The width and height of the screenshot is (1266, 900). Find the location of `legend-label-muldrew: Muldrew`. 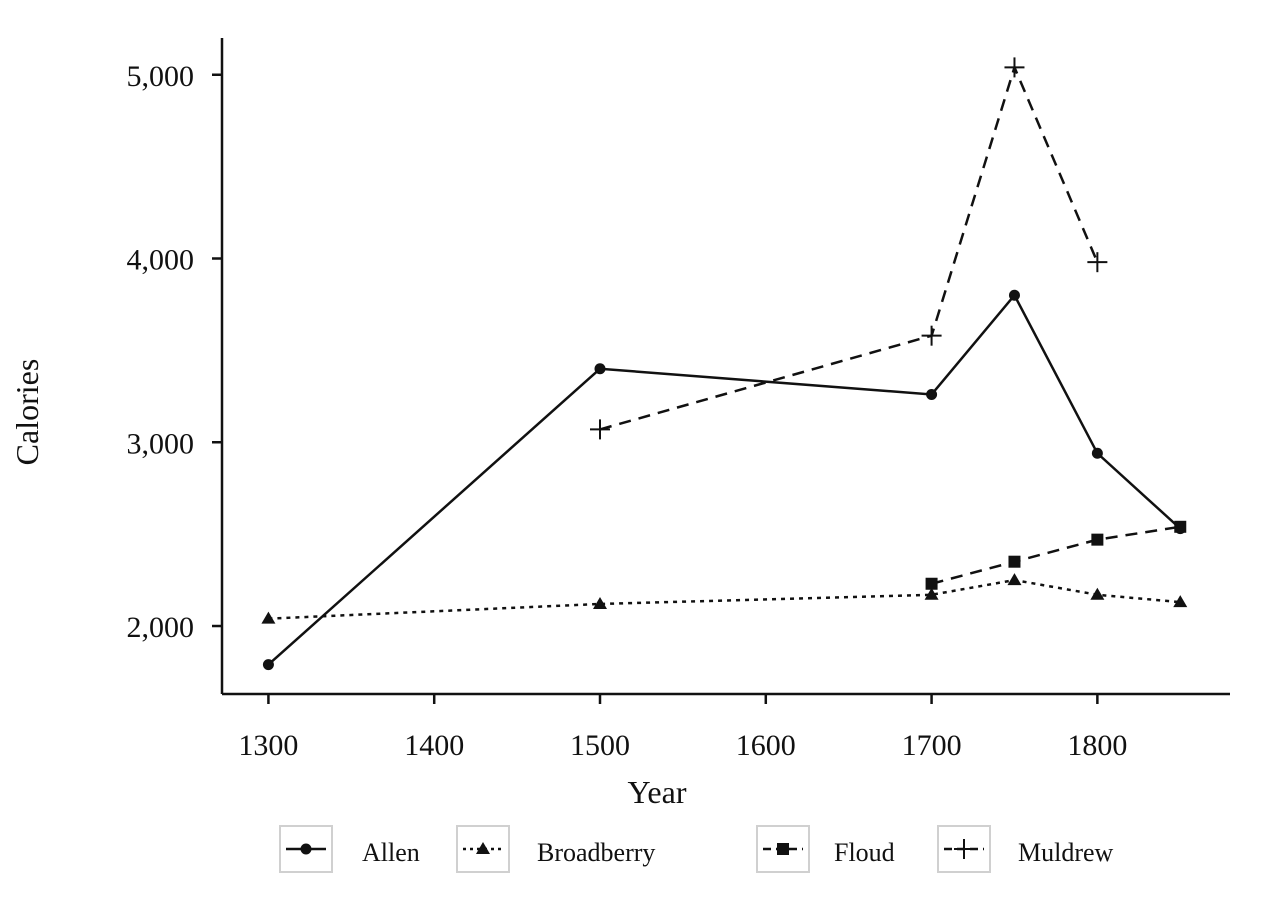

legend-label-muldrew: Muldrew is located at coordinates (1066, 852).